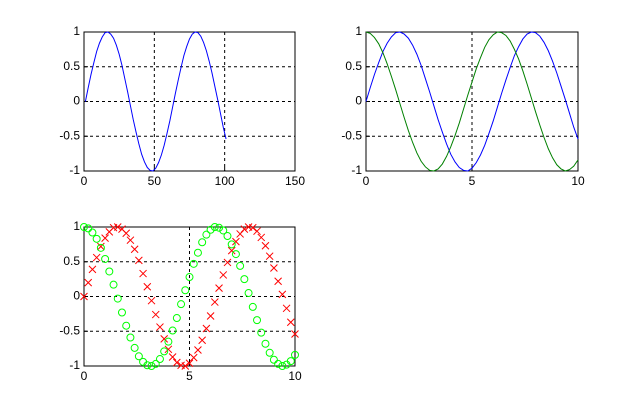 Image resolution: width=641 pixels, height=413 pixels. I want to click on x-tick-label: 5, so click(472, 181).